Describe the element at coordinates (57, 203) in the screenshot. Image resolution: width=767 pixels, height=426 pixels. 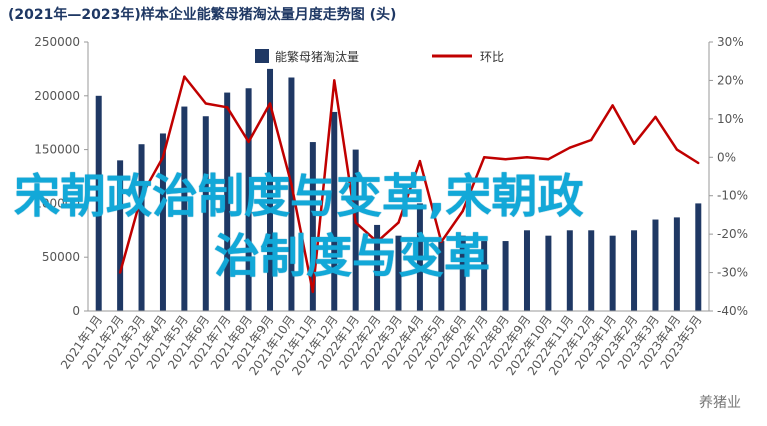
I see `y-left-tick-label: 100000` at that location.